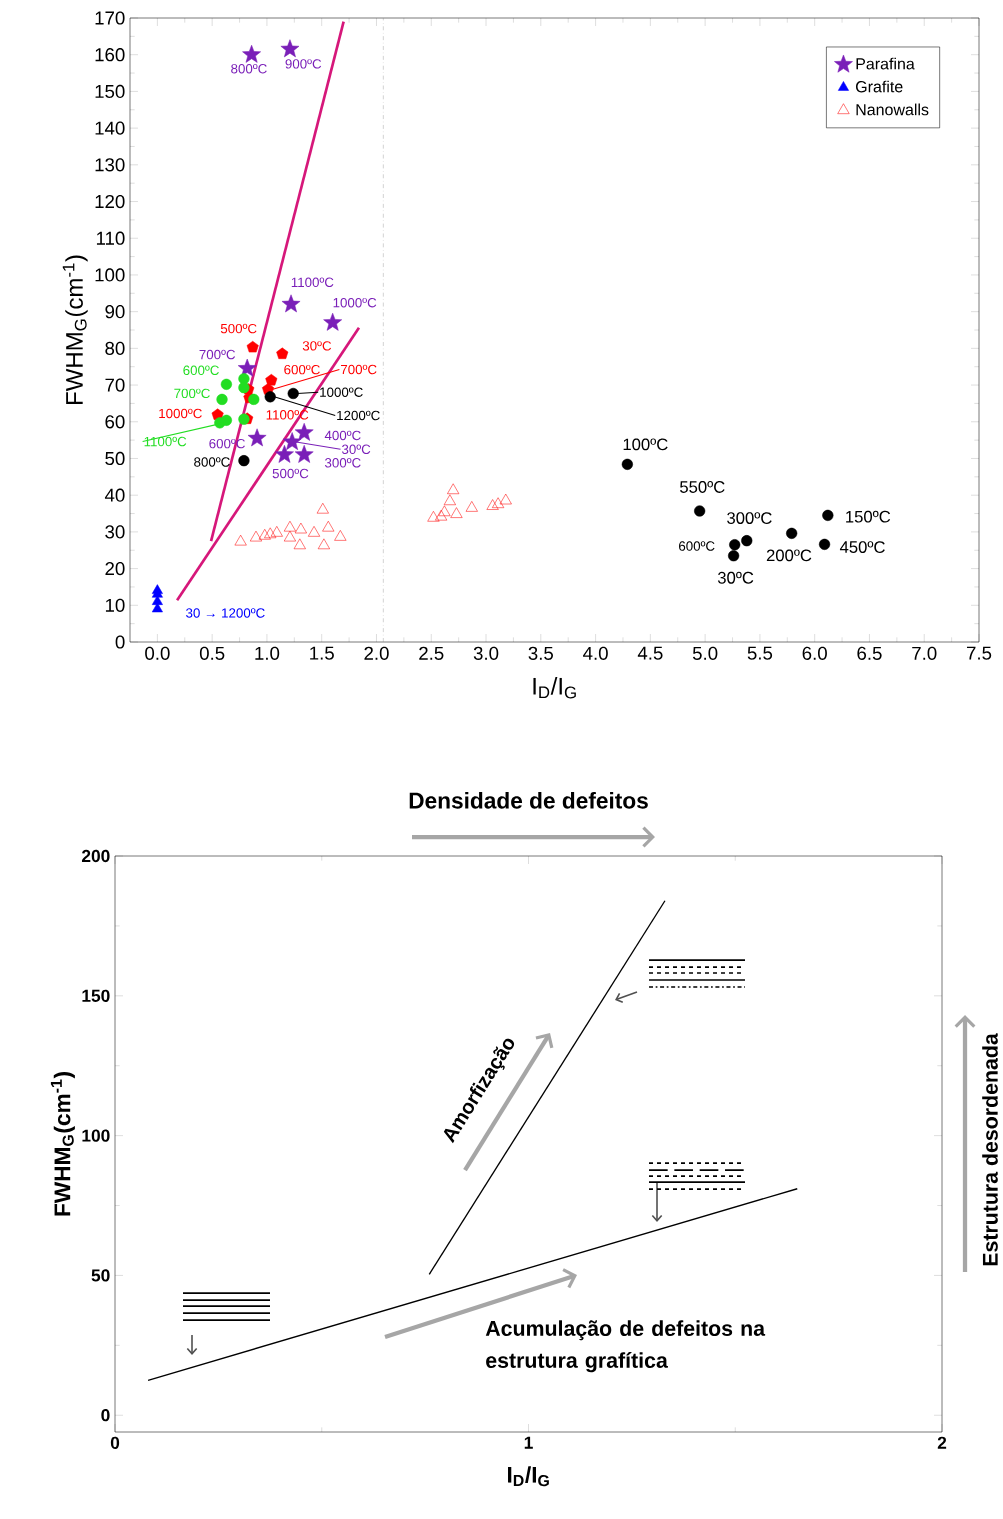 This screenshot has height=1519, width=1003. I want to click on y-tick-label: 30, so click(115, 532).